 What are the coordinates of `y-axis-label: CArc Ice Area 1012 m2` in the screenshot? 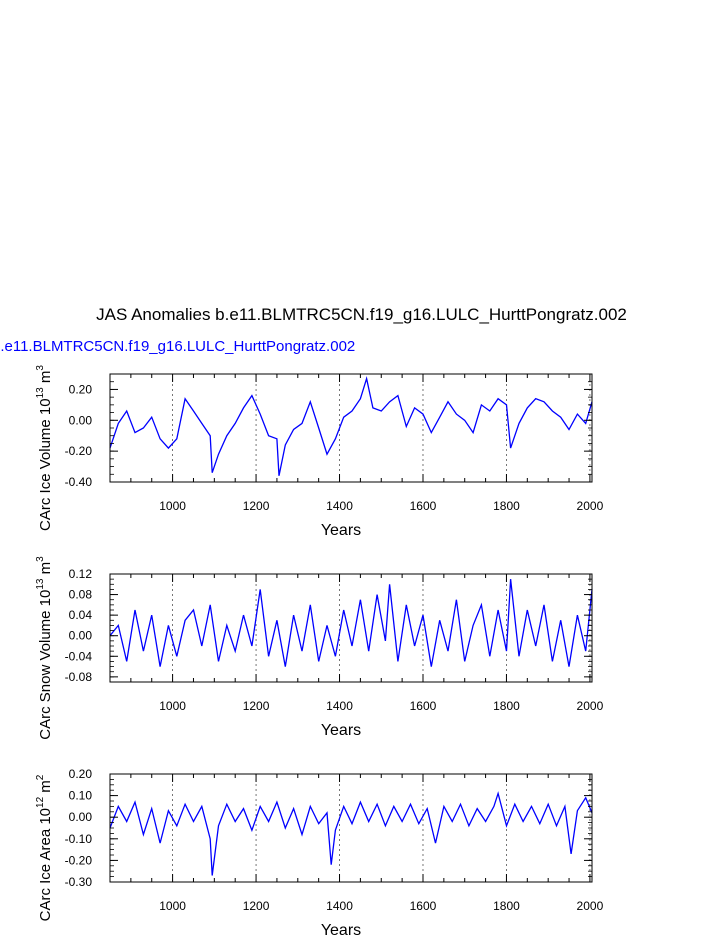 It's located at (44, 847).